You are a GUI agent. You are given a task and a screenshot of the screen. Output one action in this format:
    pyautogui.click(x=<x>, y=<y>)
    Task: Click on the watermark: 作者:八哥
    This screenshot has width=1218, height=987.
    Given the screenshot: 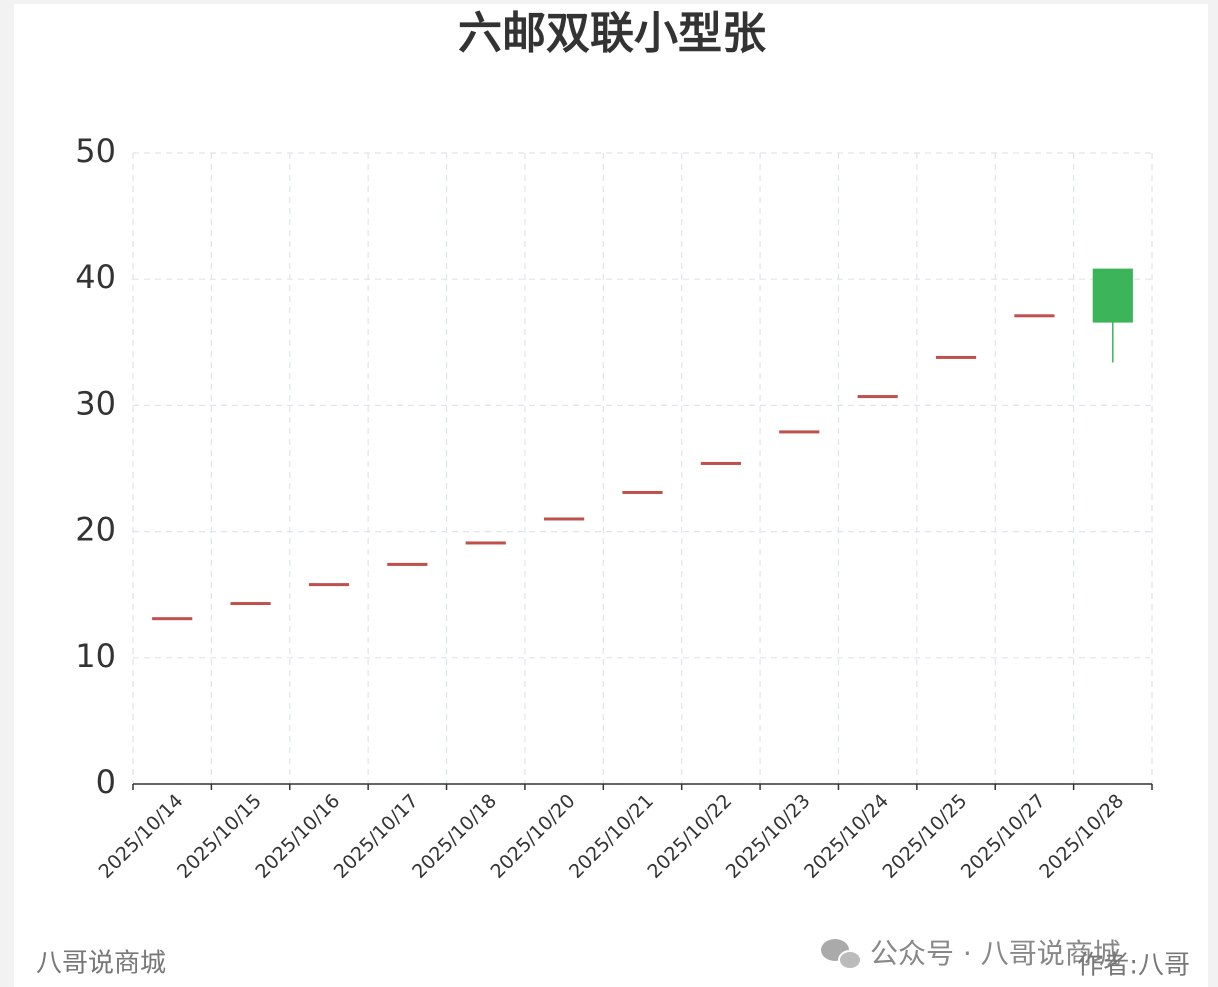 What is the action you would take?
    pyautogui.click(x=1133, y=966)
    